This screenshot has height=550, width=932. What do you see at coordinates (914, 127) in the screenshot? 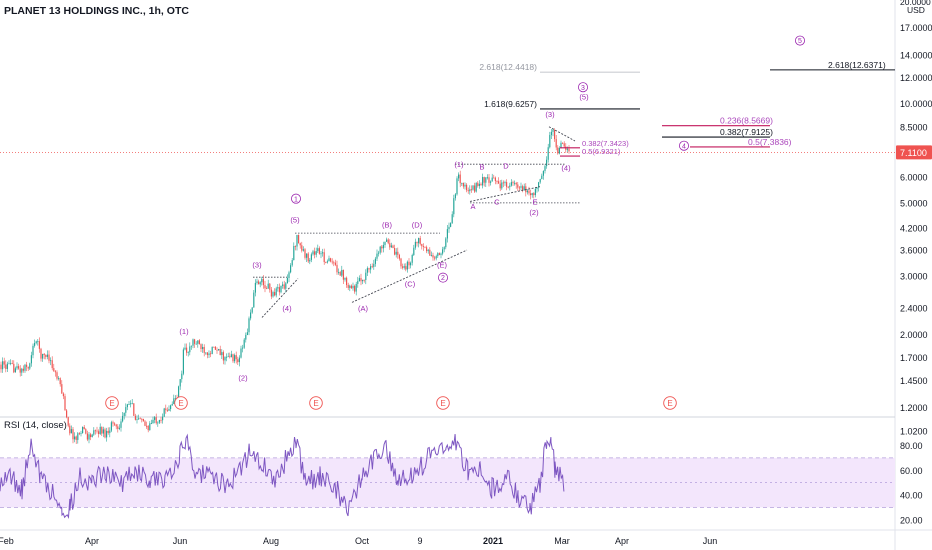
I see `price-tick-label: 8.5000` at bounding box center [914, 127].